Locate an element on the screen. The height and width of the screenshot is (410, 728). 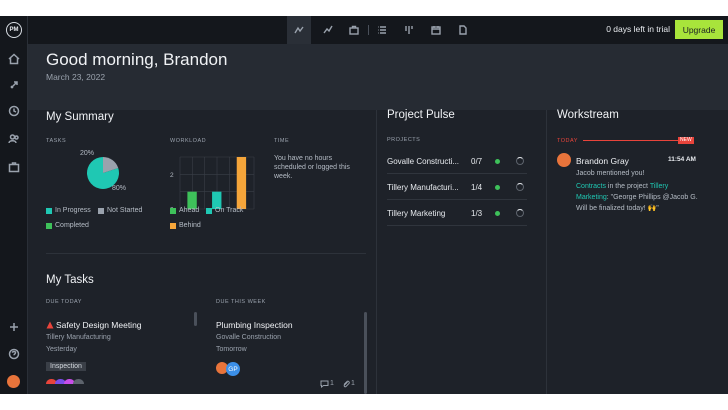
legend-on-track: On Track is located at coordinates (224, 210).